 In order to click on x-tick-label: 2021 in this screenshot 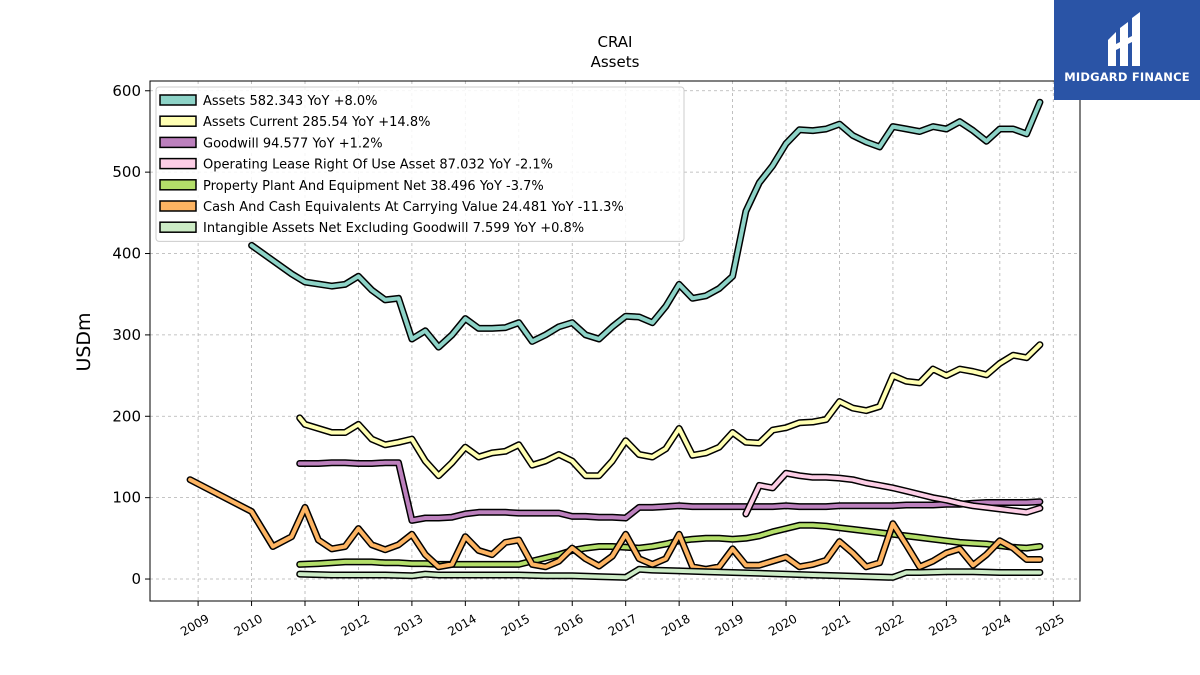, I will do `click(836, 624)`.